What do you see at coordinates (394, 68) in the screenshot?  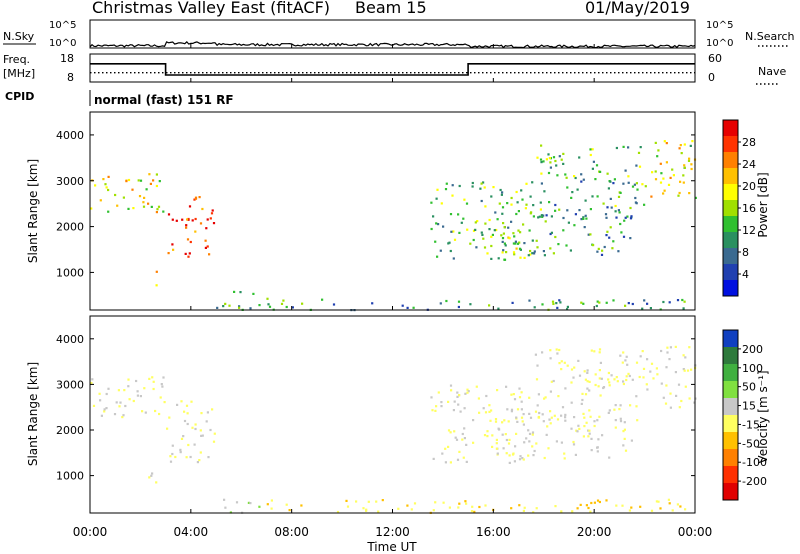 I see `freq-panel: Freq. [MHz] 18 8 60 0 Nave` at bounding box center [394, 68].